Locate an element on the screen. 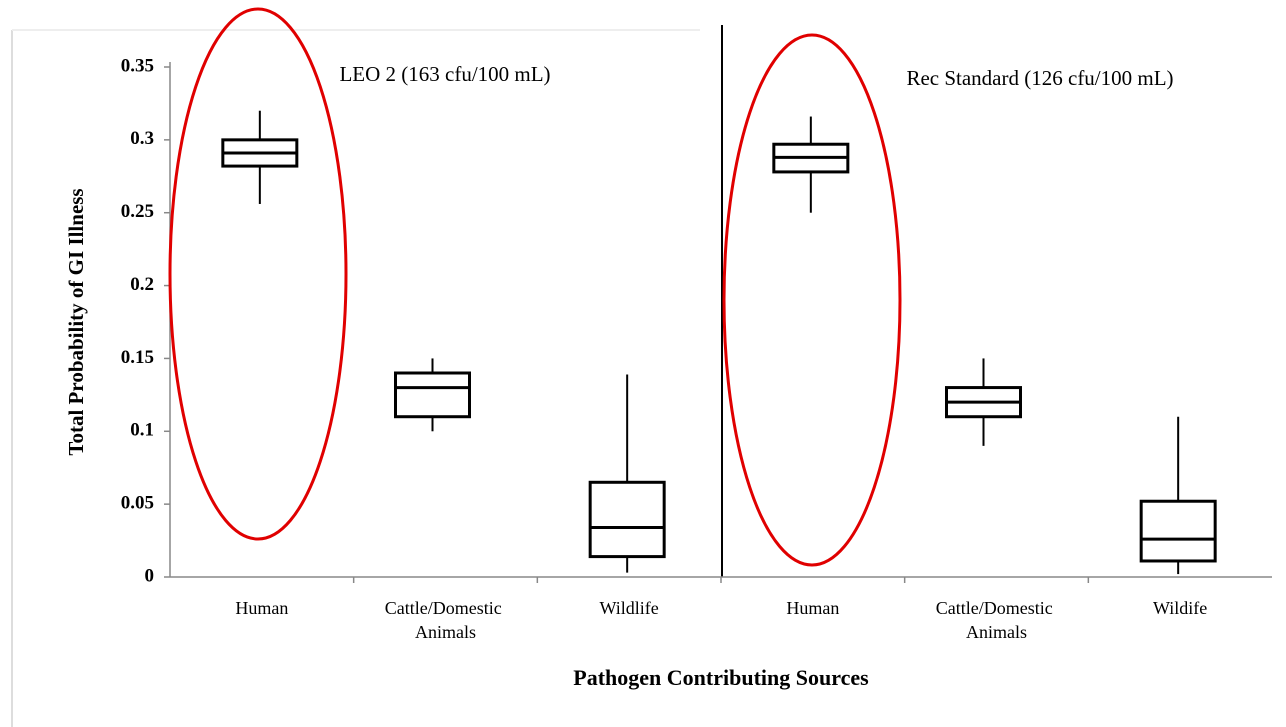 This screenshot has width=1286, height=727. y-tick-label: 0.1 is located at coordinates (142, 430).